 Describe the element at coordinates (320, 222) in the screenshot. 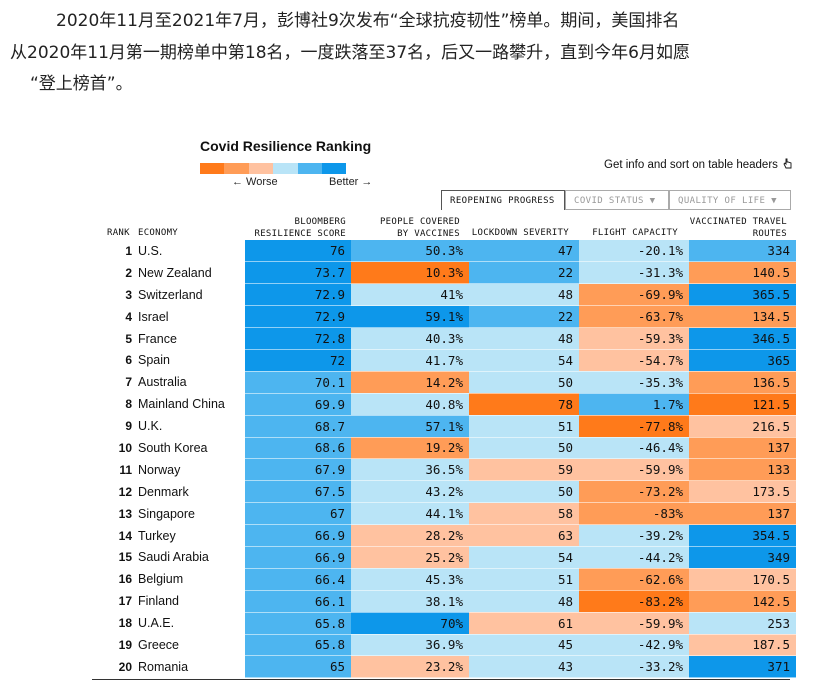

I see `header-score-line1: BLOOMBERG` at that location.